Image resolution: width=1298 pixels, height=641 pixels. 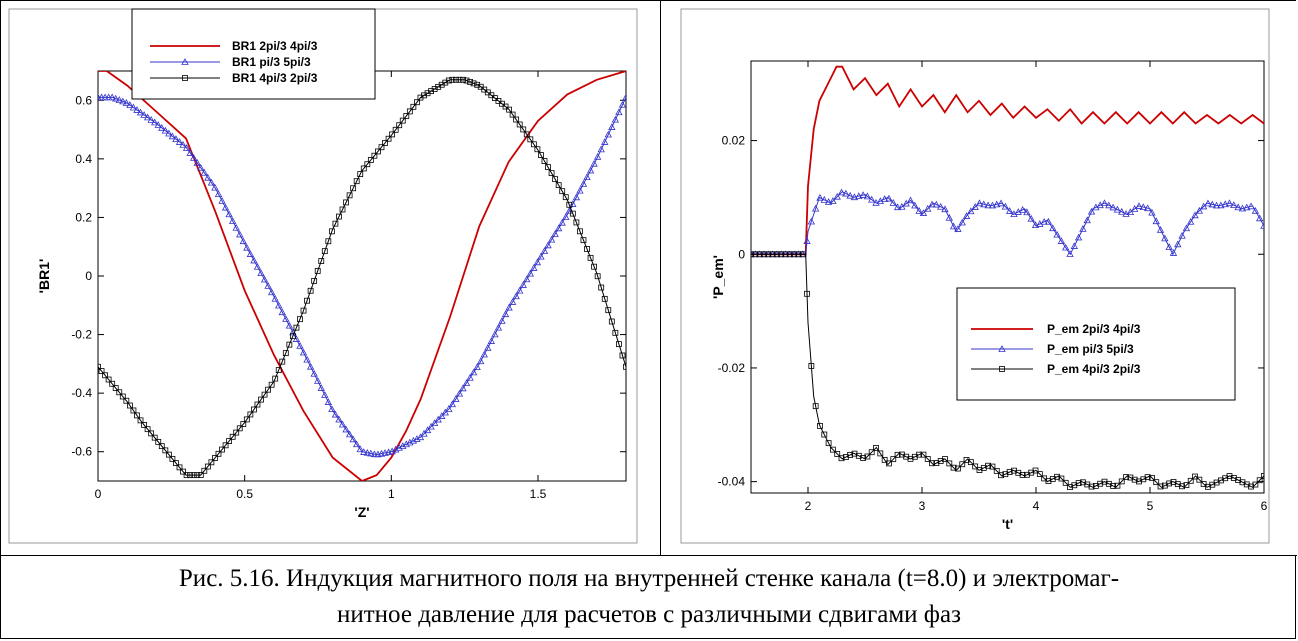 What do you see at coordinates (1036, 506) in the screenshot?
I see `x-tick-label: 4` at bounding box center [1036, 506].